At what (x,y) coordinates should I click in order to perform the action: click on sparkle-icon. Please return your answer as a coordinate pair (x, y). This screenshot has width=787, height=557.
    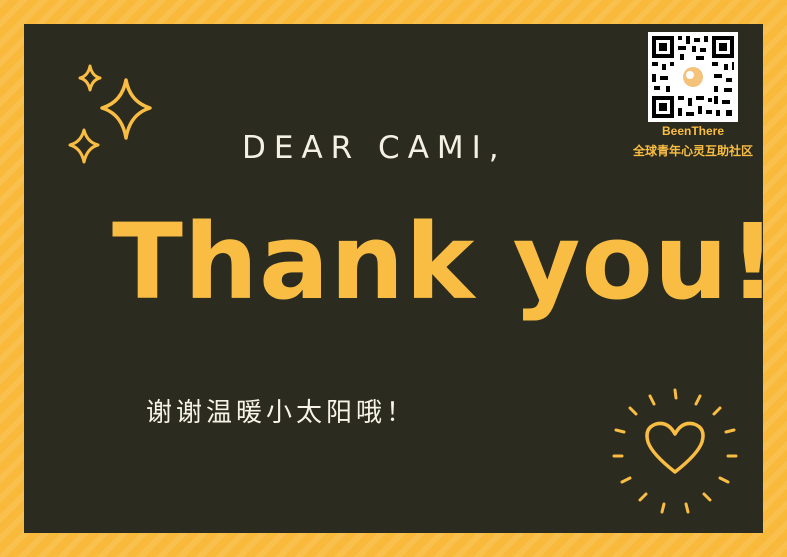
    Looking at the image, I should click on (110, 114).